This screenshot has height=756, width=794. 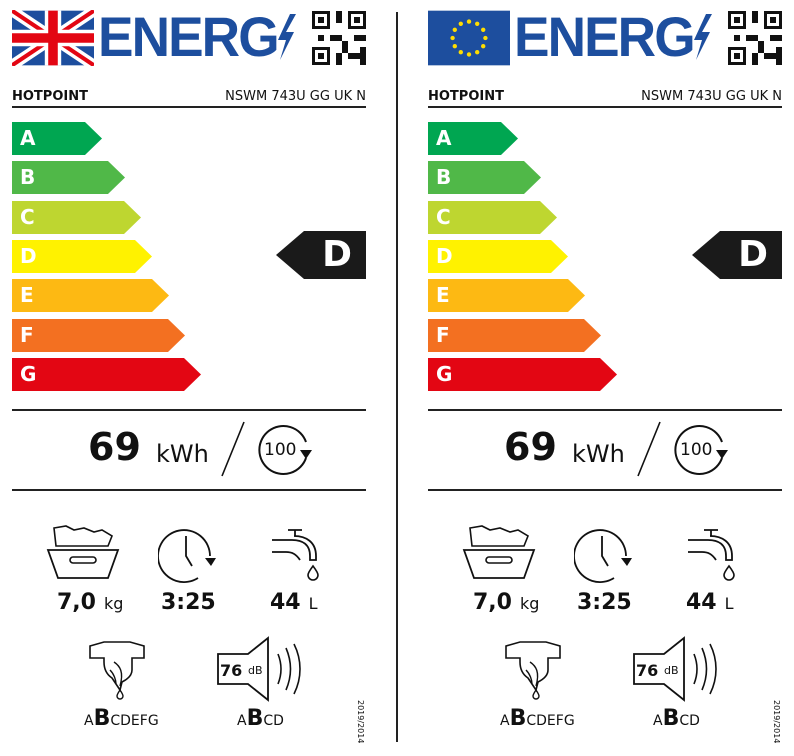 What do you see at coordinates (53, 38) in the screenshot?
I see `uk-flag-icon` at bounding box center [53, 38].